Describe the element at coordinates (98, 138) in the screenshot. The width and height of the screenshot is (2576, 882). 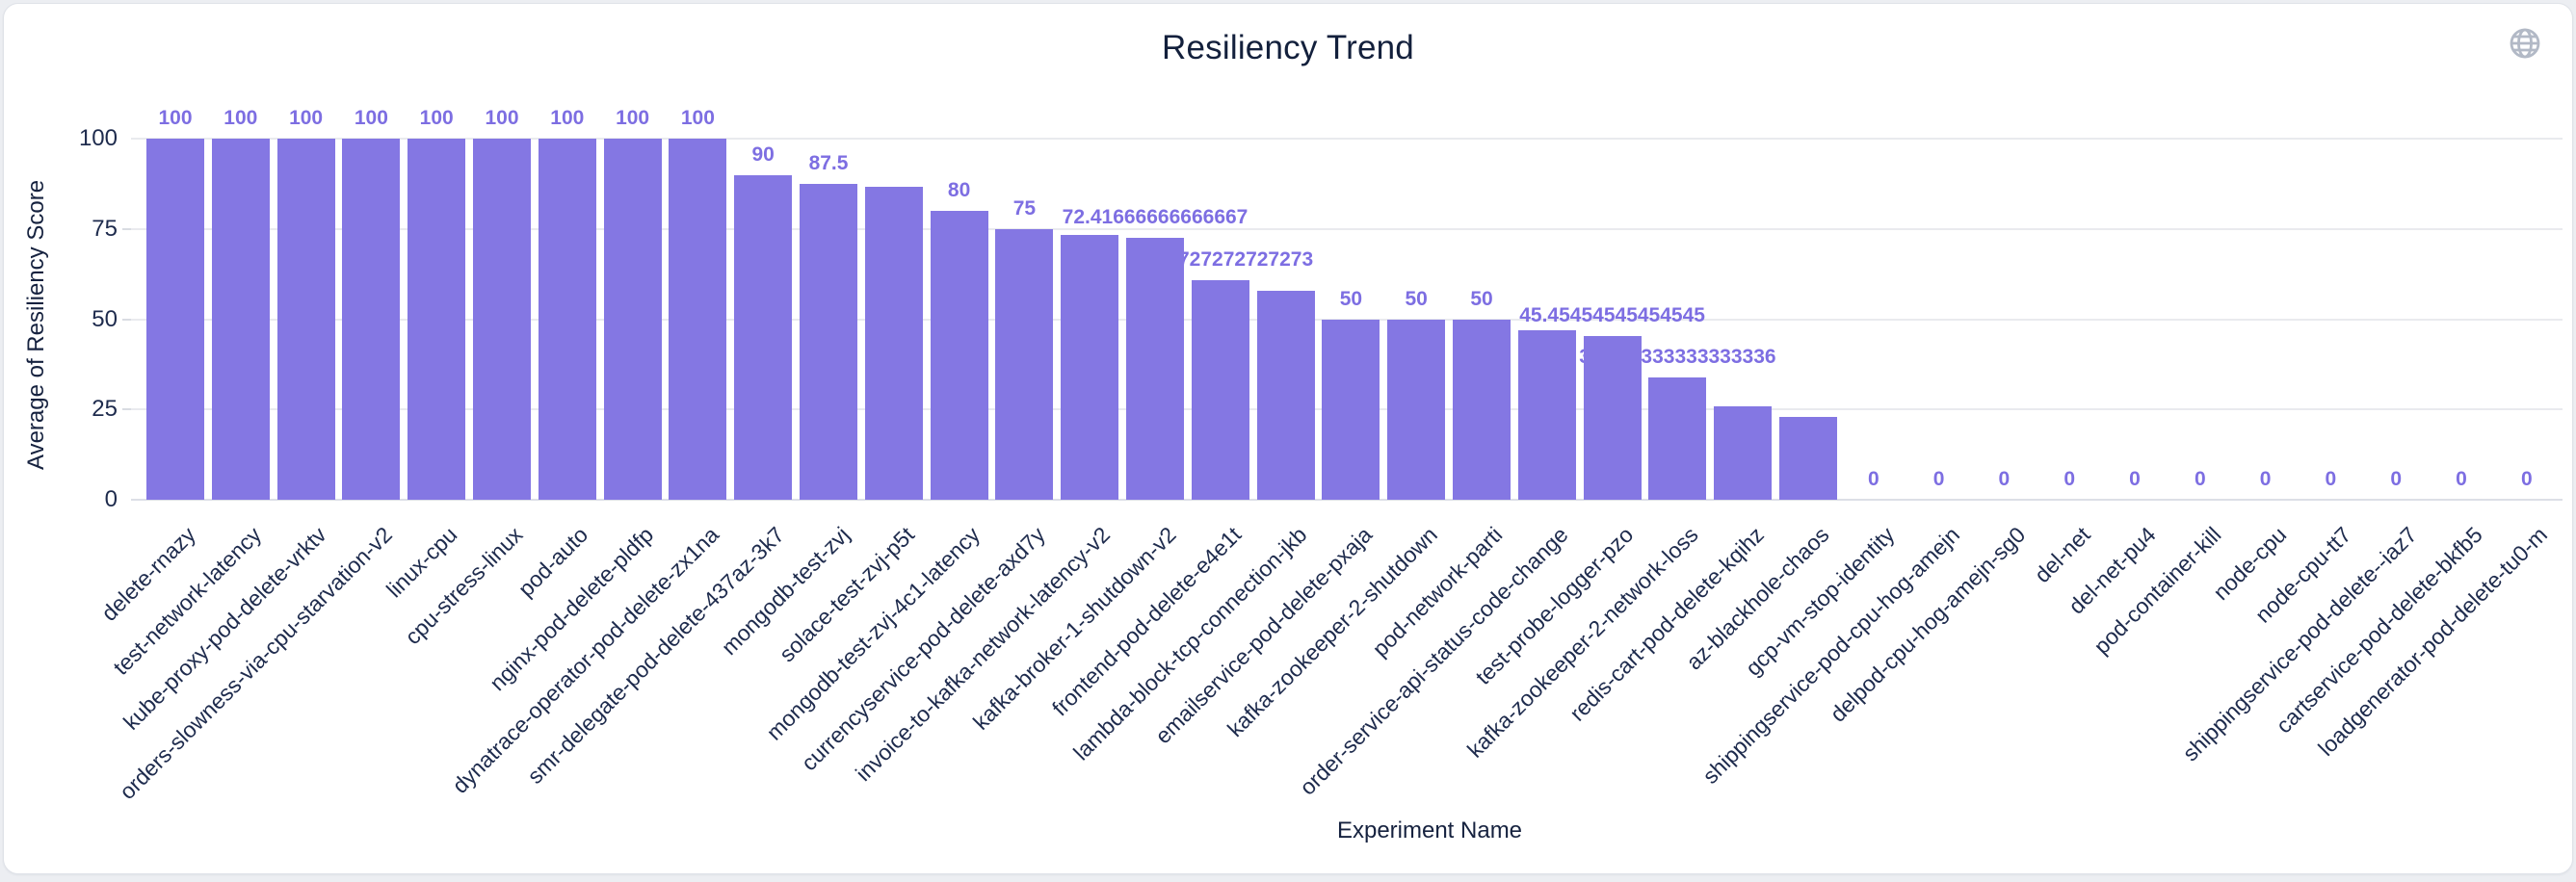
I see `y-tick-label: 100` at that location.